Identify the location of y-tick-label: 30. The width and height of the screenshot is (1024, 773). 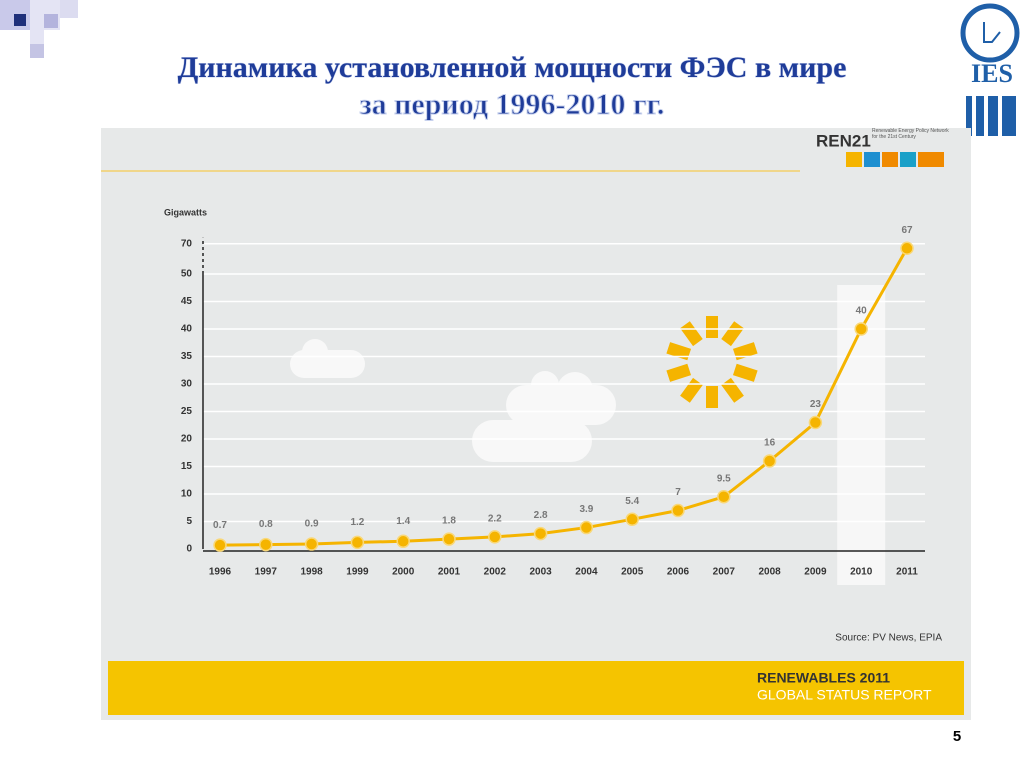
(187, 384).